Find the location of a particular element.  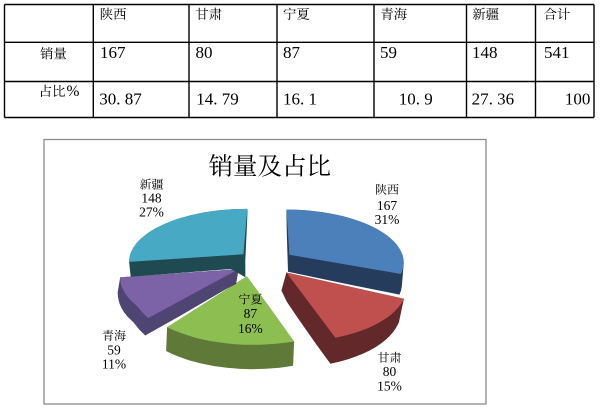

svg-text: 16% is located at coordinates (250, 328).